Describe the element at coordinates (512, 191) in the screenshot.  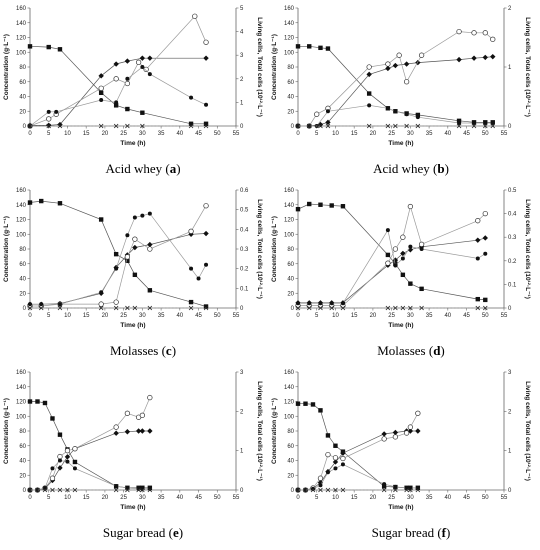
I see `y2-tick-label: 0.5` at that location.